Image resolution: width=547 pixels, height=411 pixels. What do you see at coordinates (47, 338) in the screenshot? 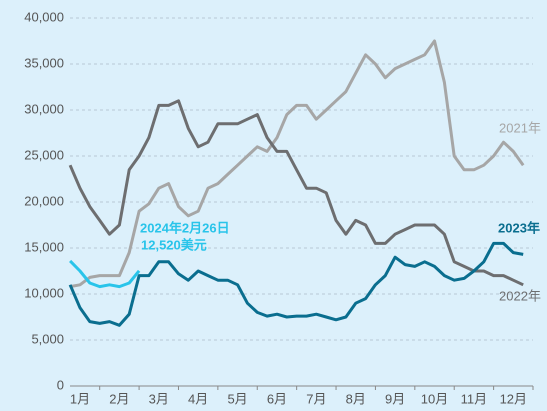
I see `y-tick-label: 5,000` at bounding box center [47, 338].